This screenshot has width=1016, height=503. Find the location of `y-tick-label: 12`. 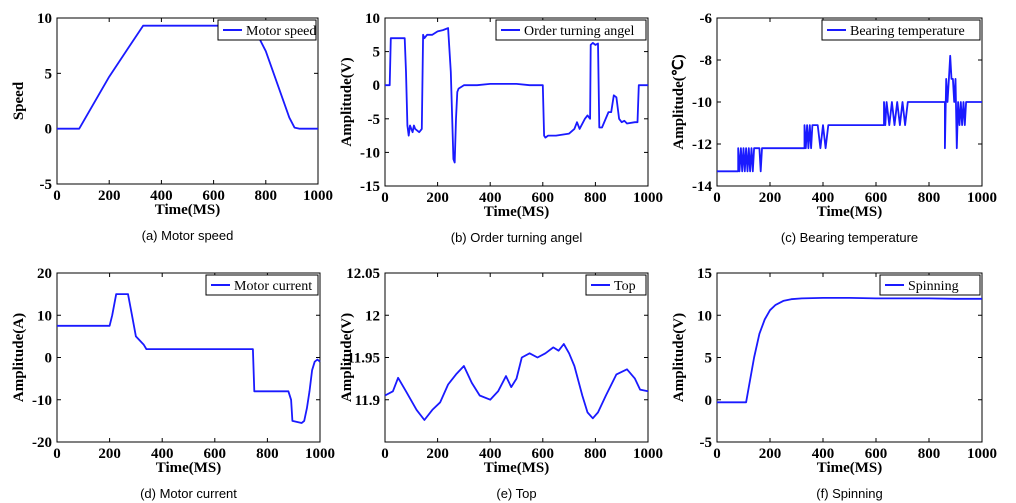

y-tick-label: 12 is located at coordinates (372, 316).